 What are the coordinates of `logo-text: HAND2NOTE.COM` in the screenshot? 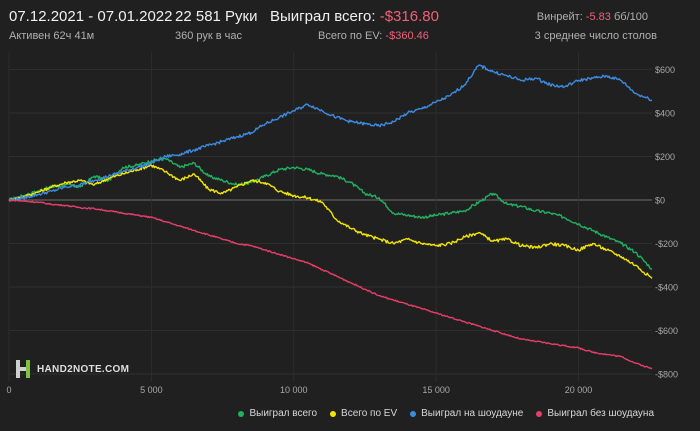 It's located at (83, 369).